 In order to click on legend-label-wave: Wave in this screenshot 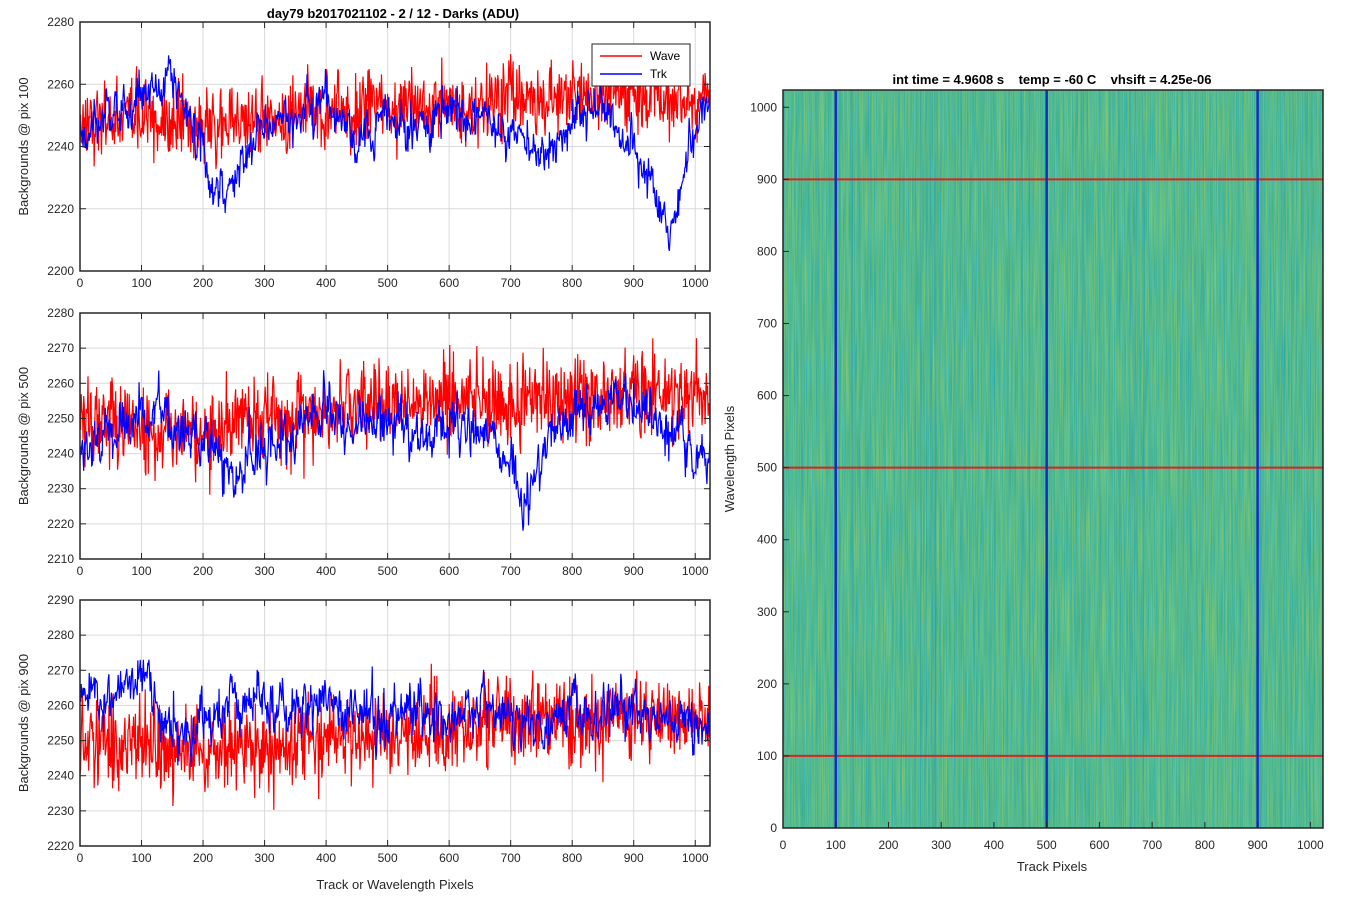, I will do `click(665, 56)`.